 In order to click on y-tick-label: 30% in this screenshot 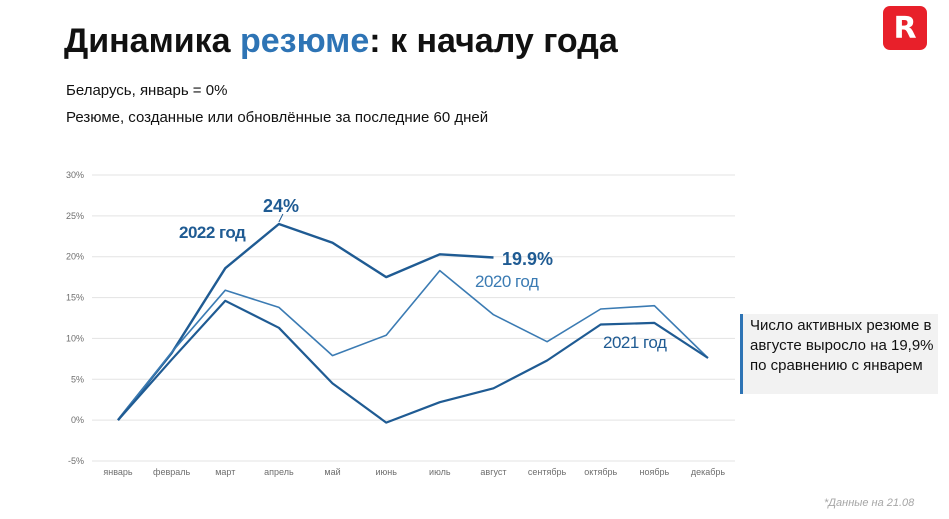, I will do `click(75, 175)`.